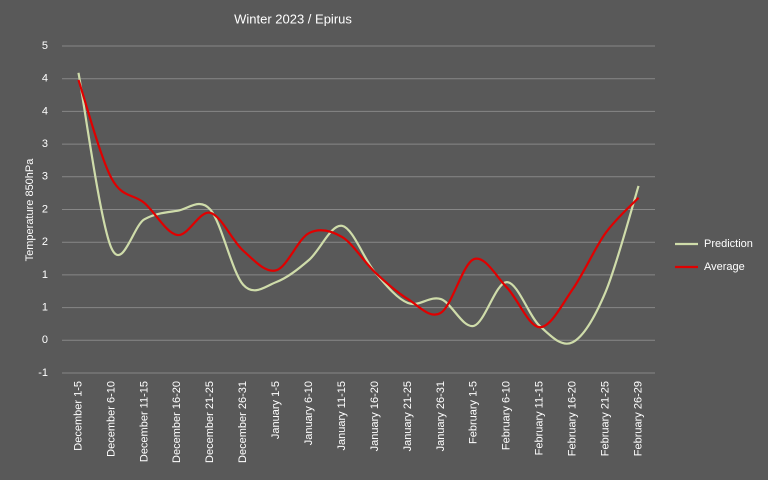 The height and width of the screenshot is (480, 768). What do you see at coordinates (111, 419) in the screenshot?
I see `x-tick-label: December 6-10` at bounding box center [111, 419].